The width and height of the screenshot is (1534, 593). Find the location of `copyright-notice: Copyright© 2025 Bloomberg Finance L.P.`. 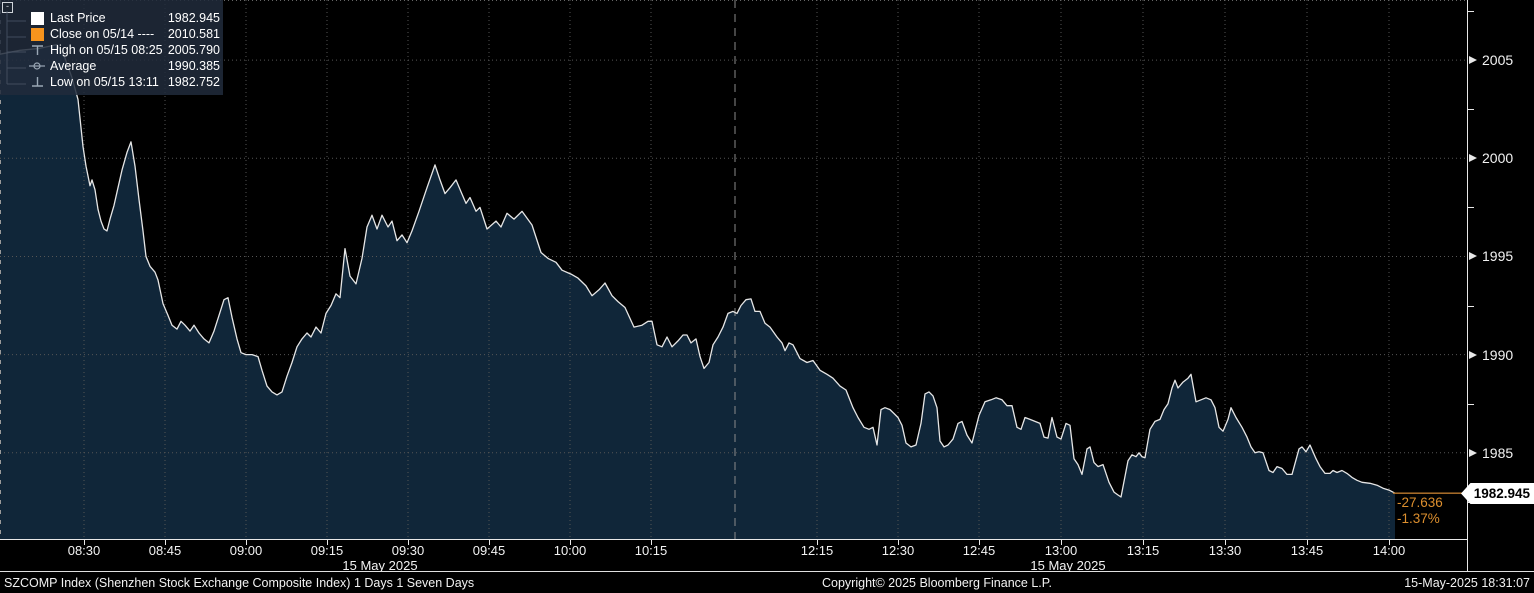

copyright-notice: Copyright© 2025 Bloomberg Finance L.P. is located at coordinates (937, 583).